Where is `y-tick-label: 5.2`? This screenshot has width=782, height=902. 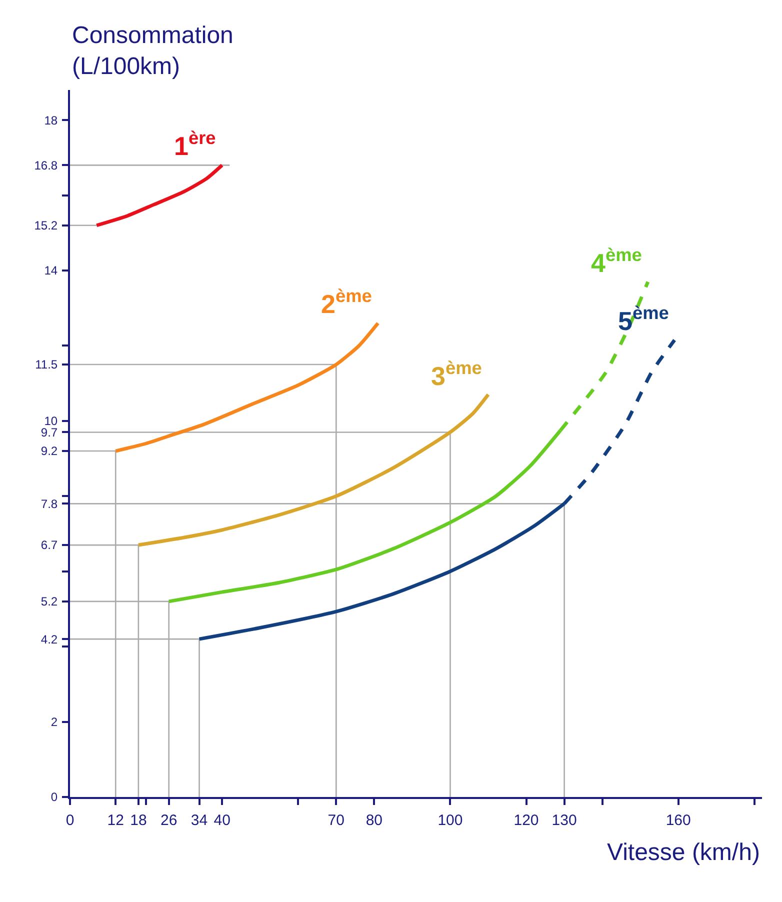 y-tick-label: 5.2 is located at coordinates (49, 601).